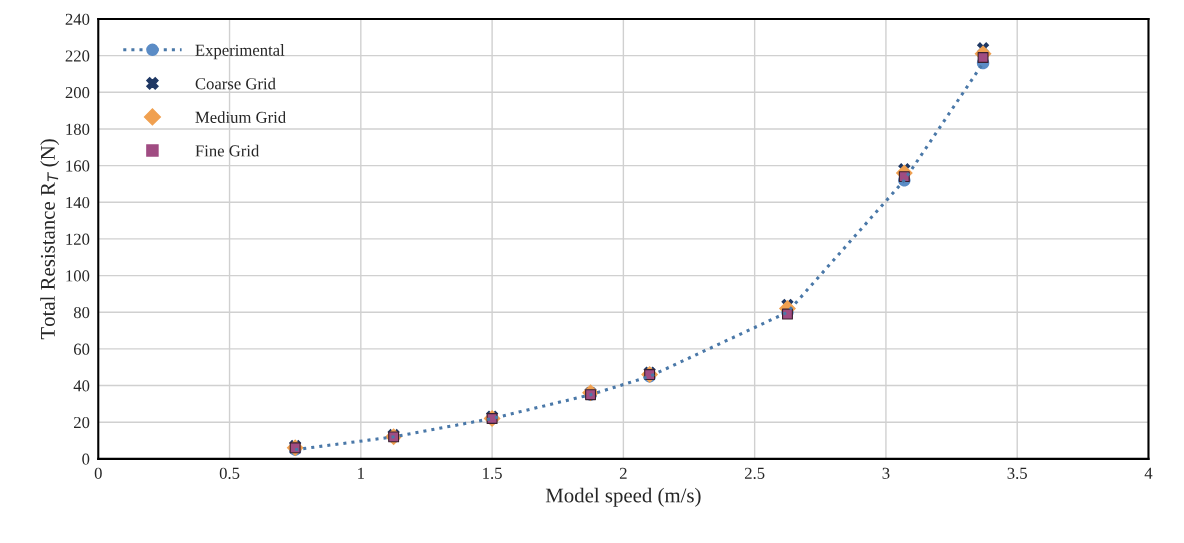 This screenshot has height=543, width=1184. I want to click on y-tick-label: 160, so click(78, 166).